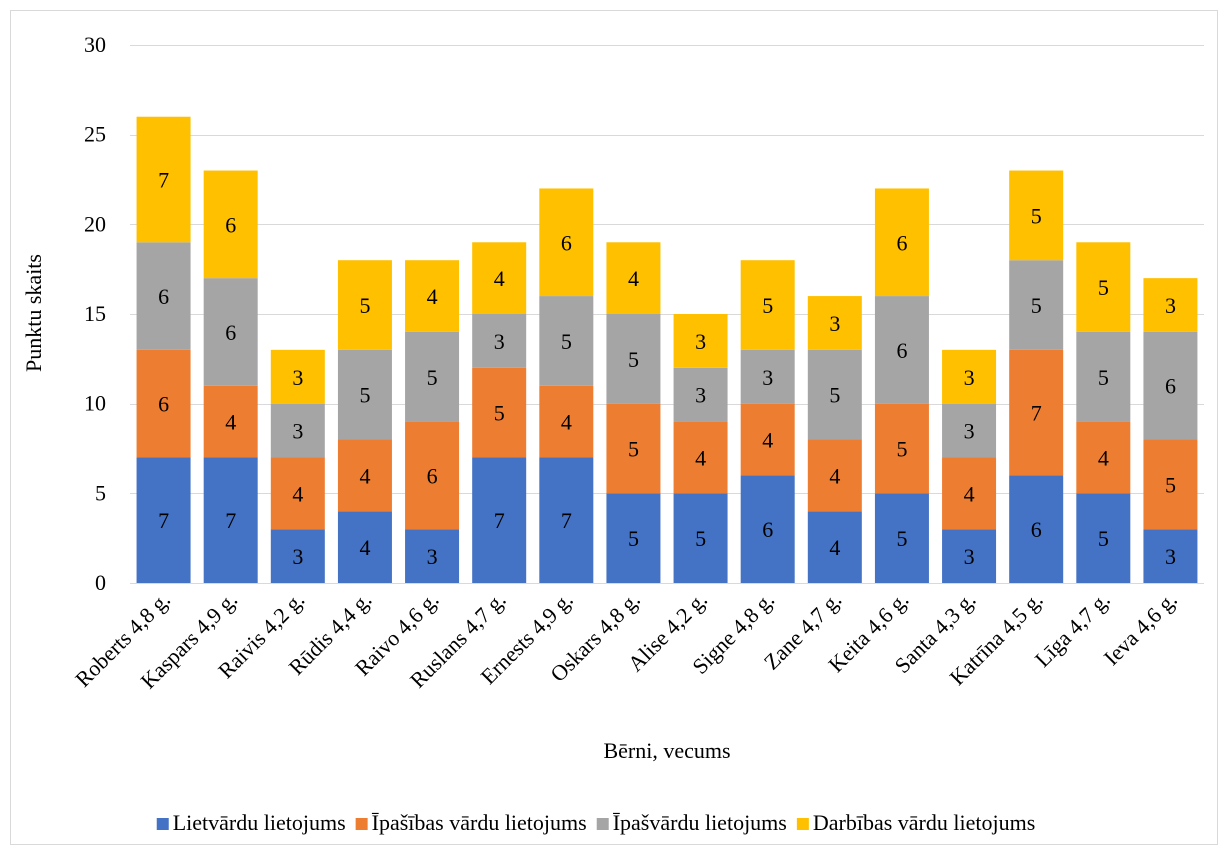  I want to click on y-tick-label: 15, so click(95, 313).